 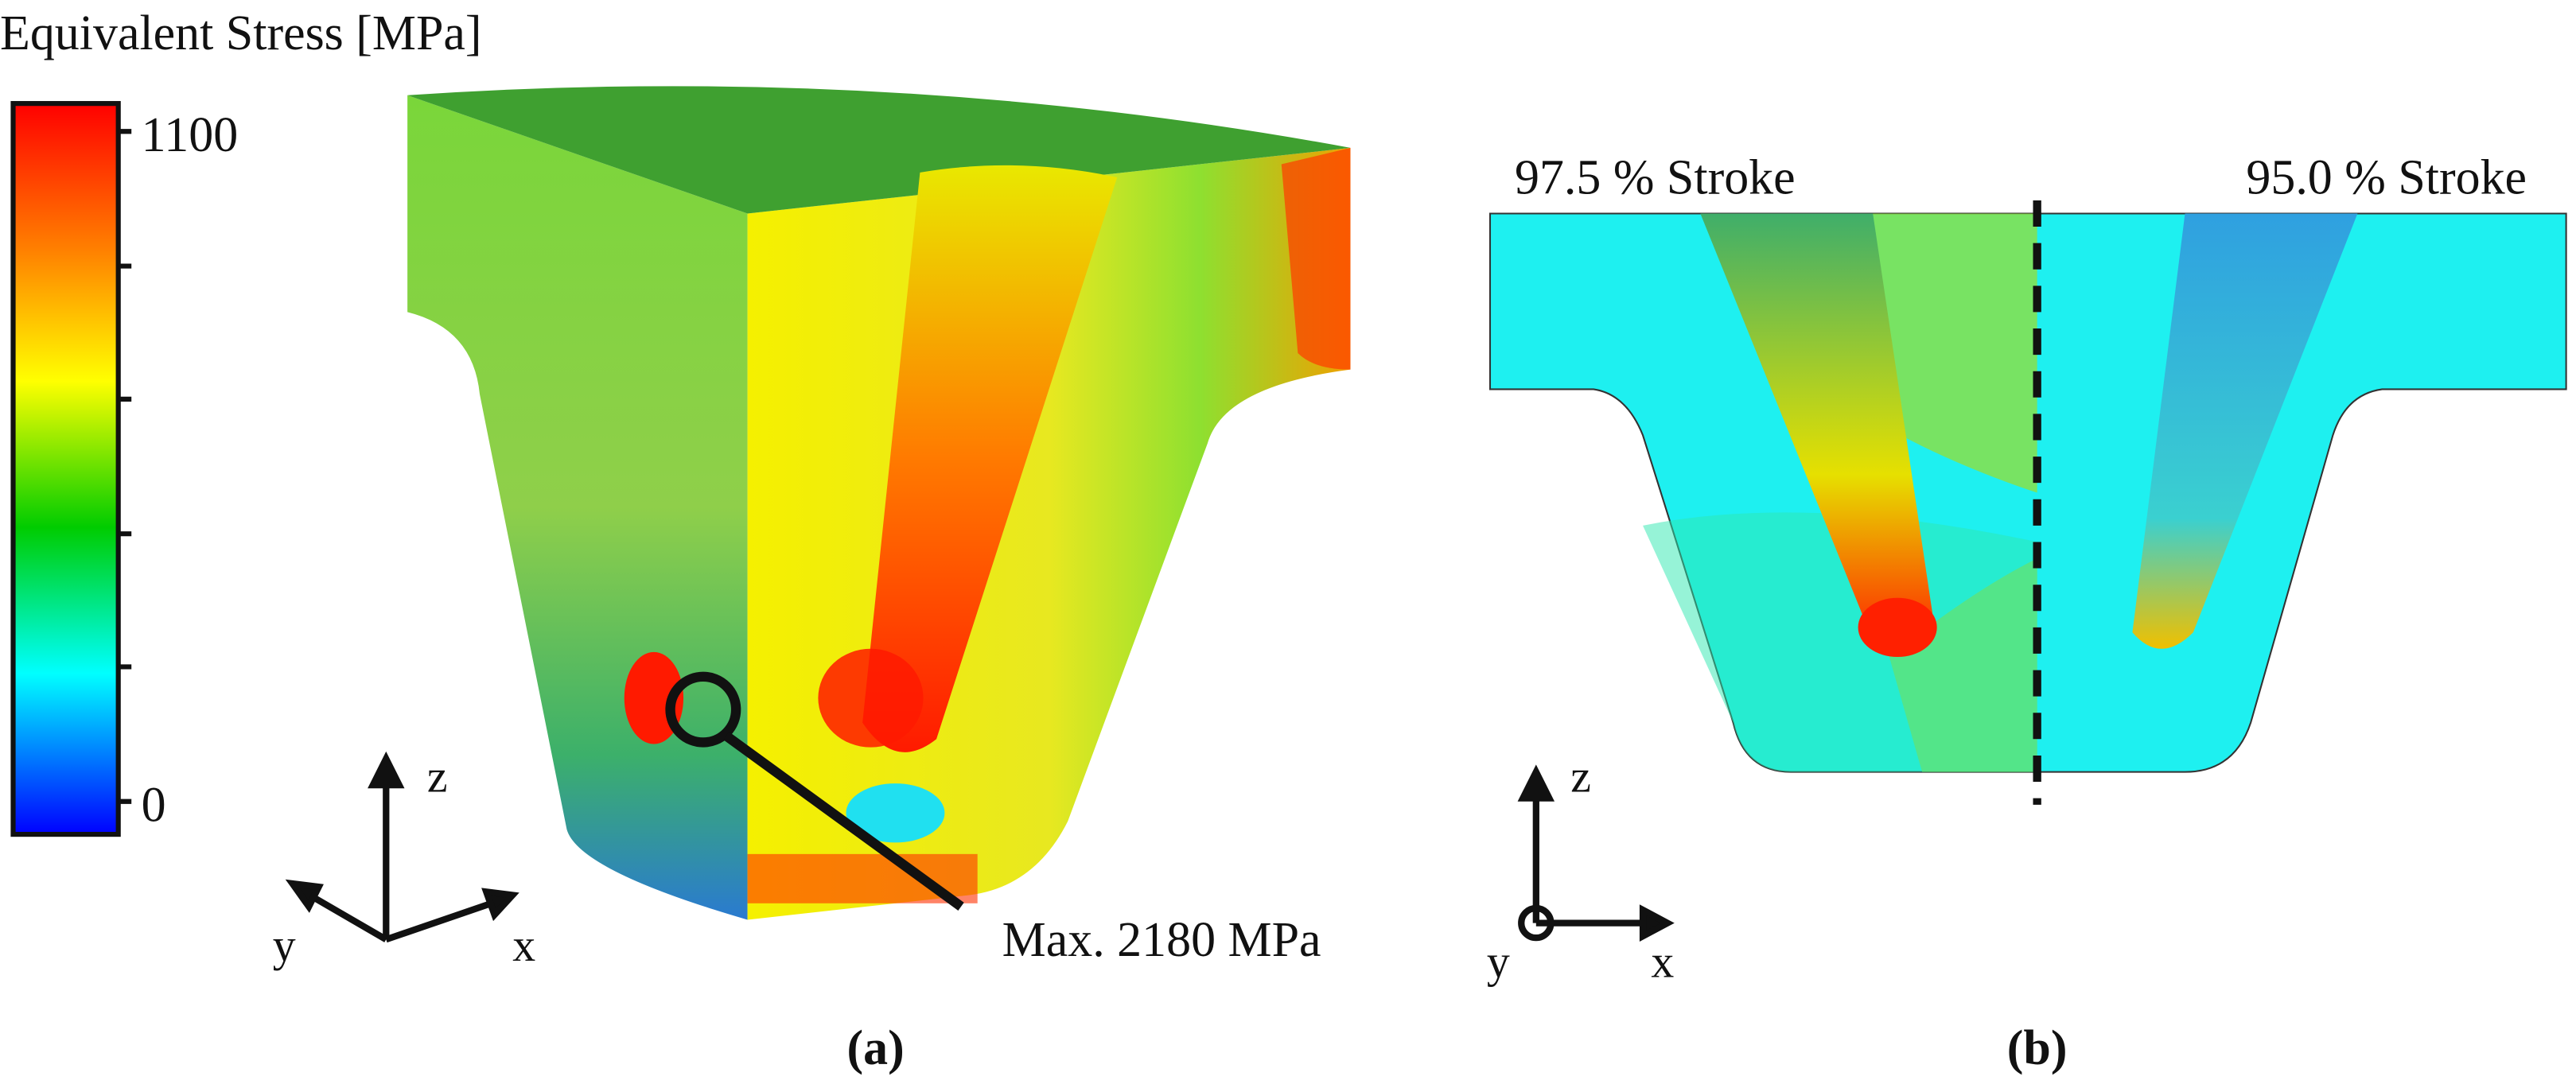 I want to click on legend-title: Equivalent Stress [MPa], so click(x=241, y=33).